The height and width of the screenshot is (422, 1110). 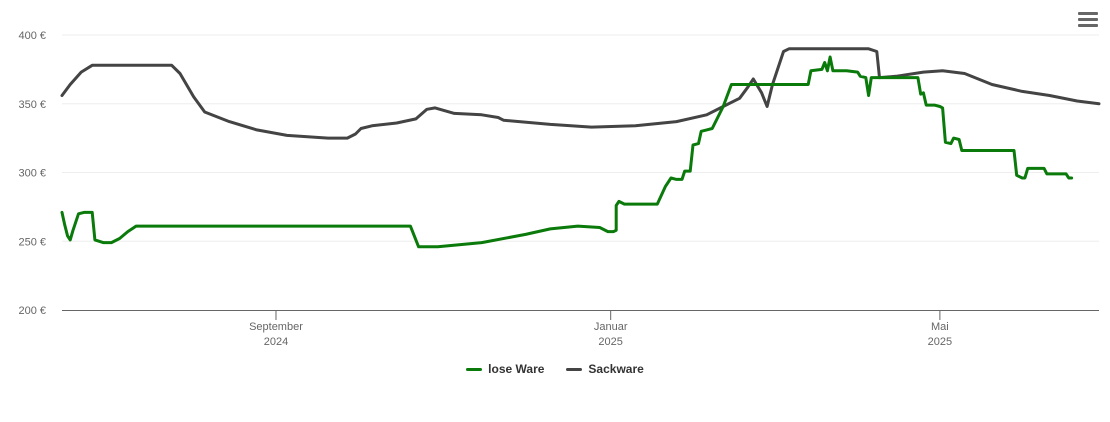 I want to click on y-tick-label: 300 €, so click(x=32, y=174).